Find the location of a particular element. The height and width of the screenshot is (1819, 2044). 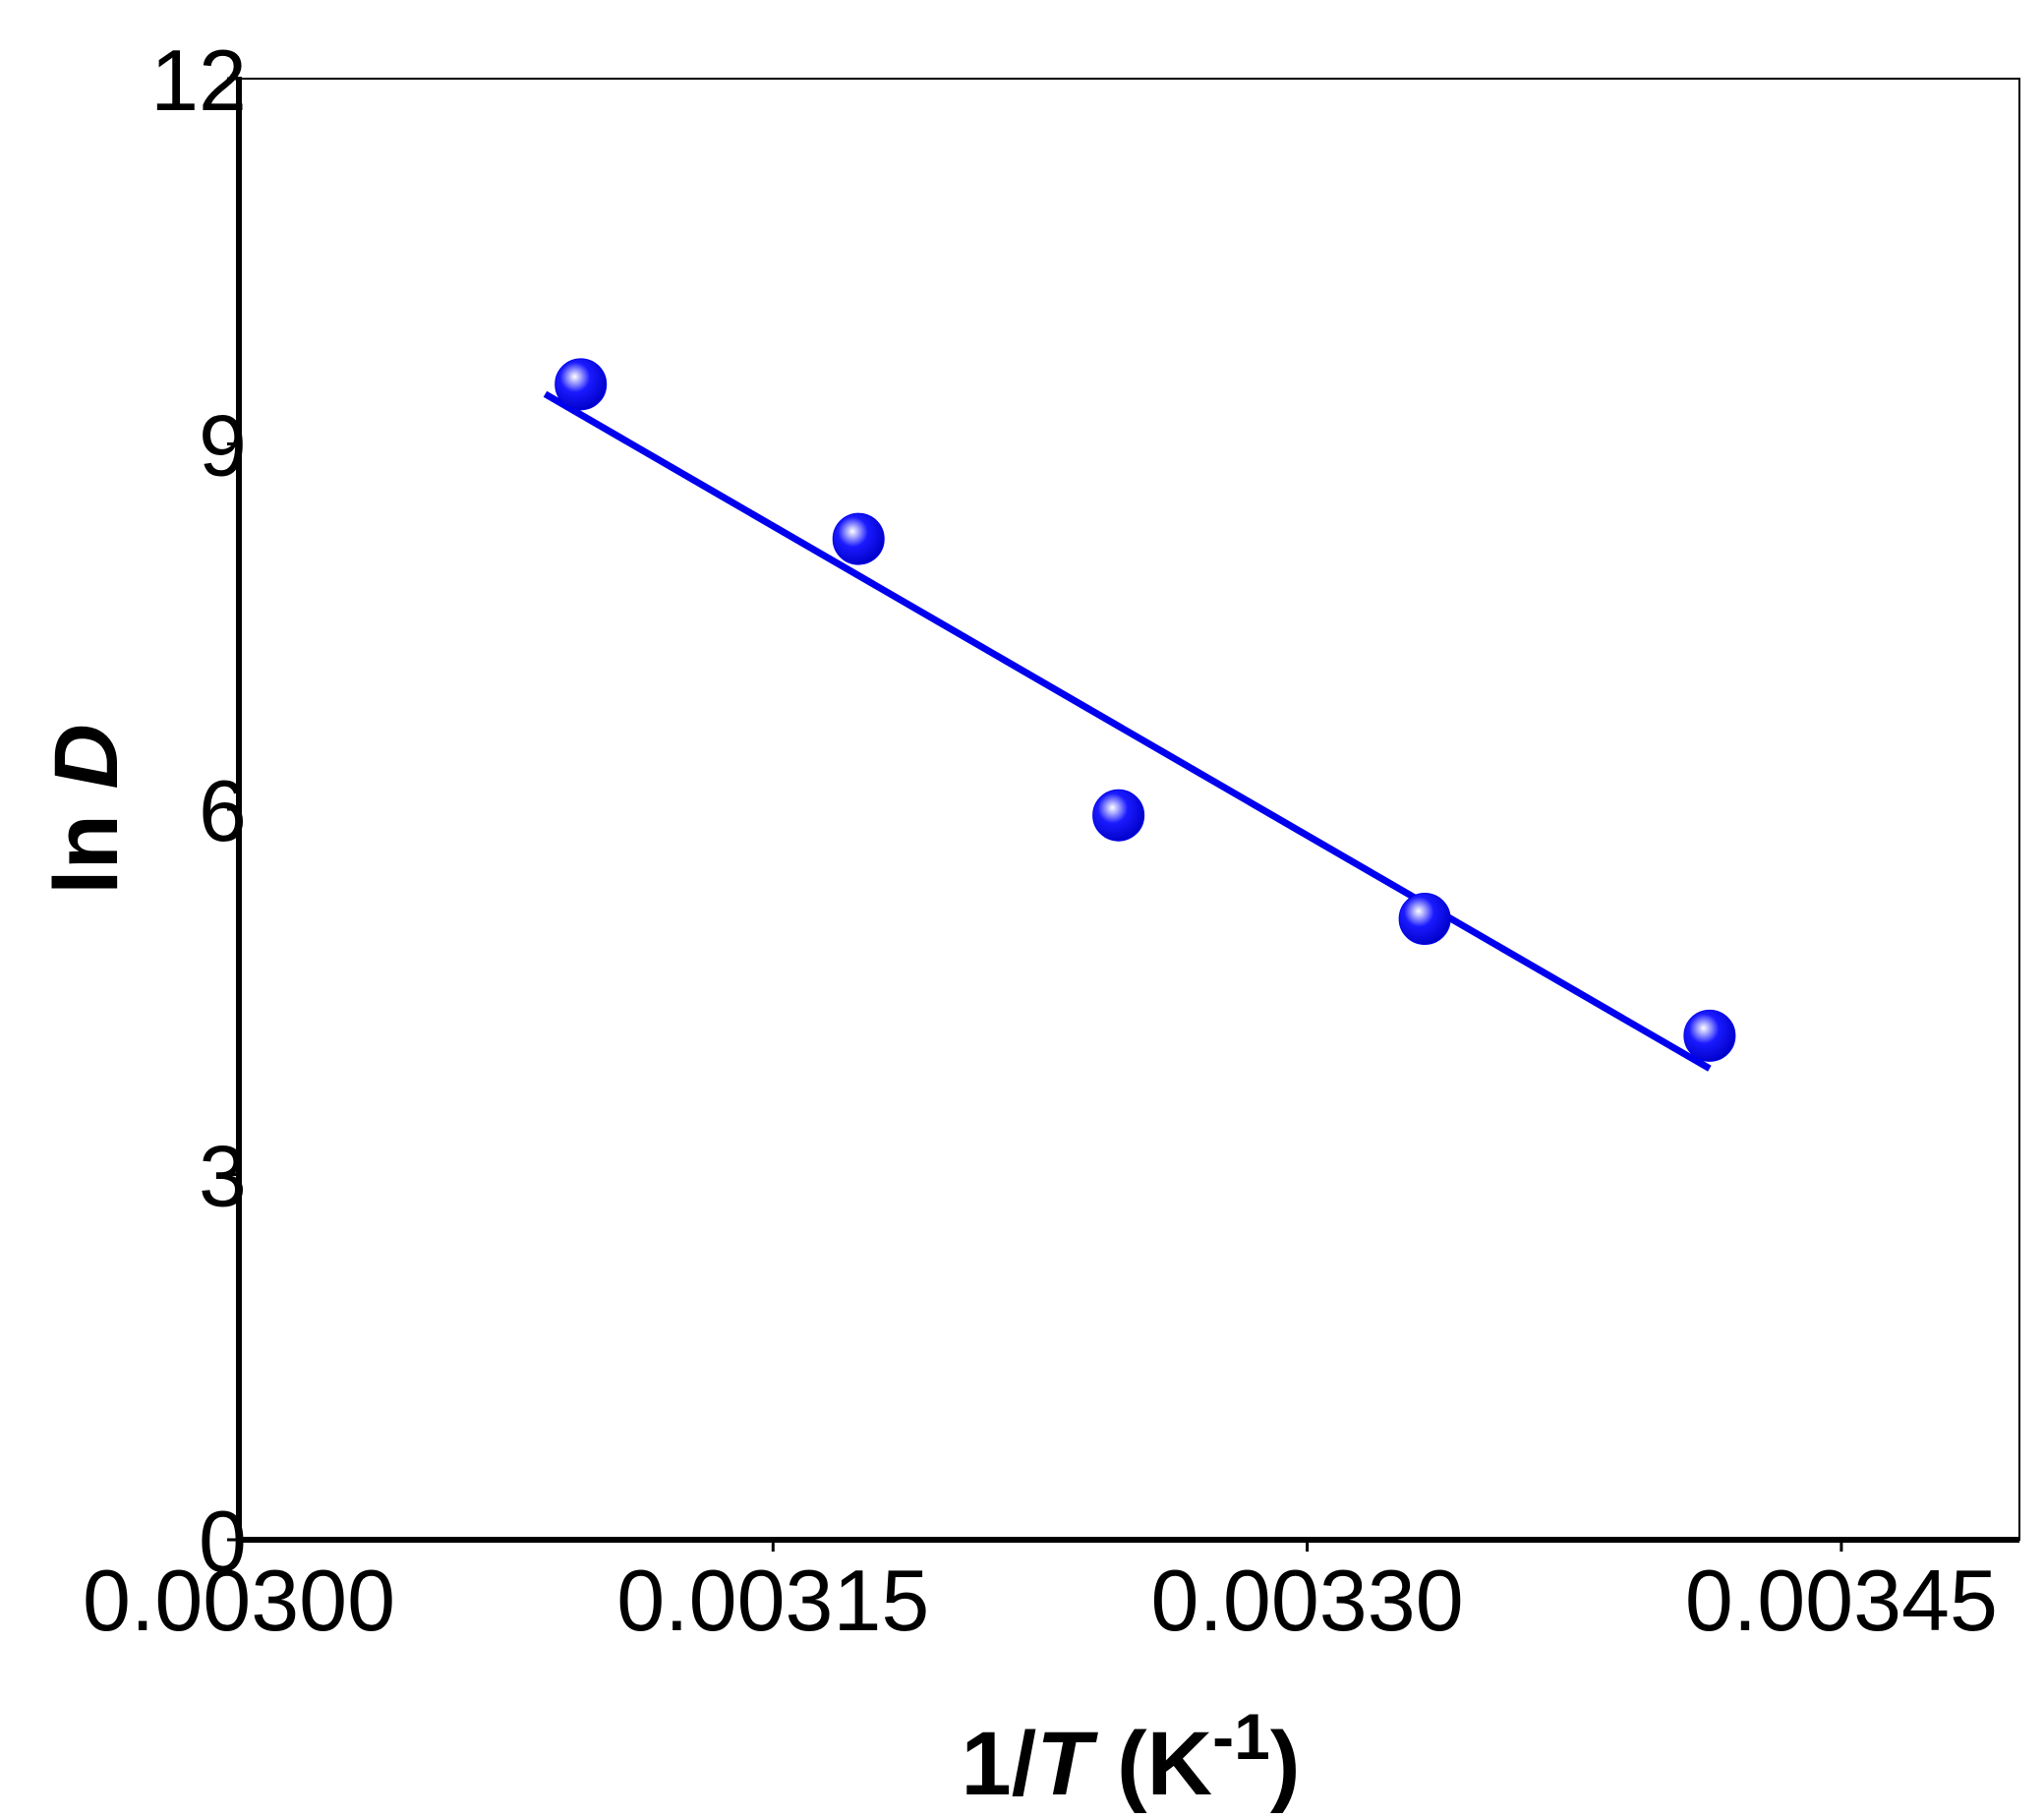

x-tick-label: 0.00315 is located at coordinates (772, 1600).